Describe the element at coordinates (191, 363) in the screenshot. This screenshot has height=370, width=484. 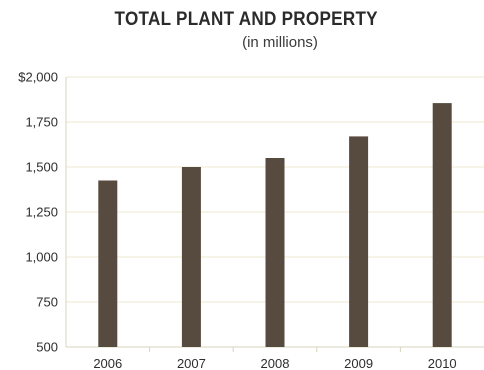
I see `x-tick-label: 2007` at that location.